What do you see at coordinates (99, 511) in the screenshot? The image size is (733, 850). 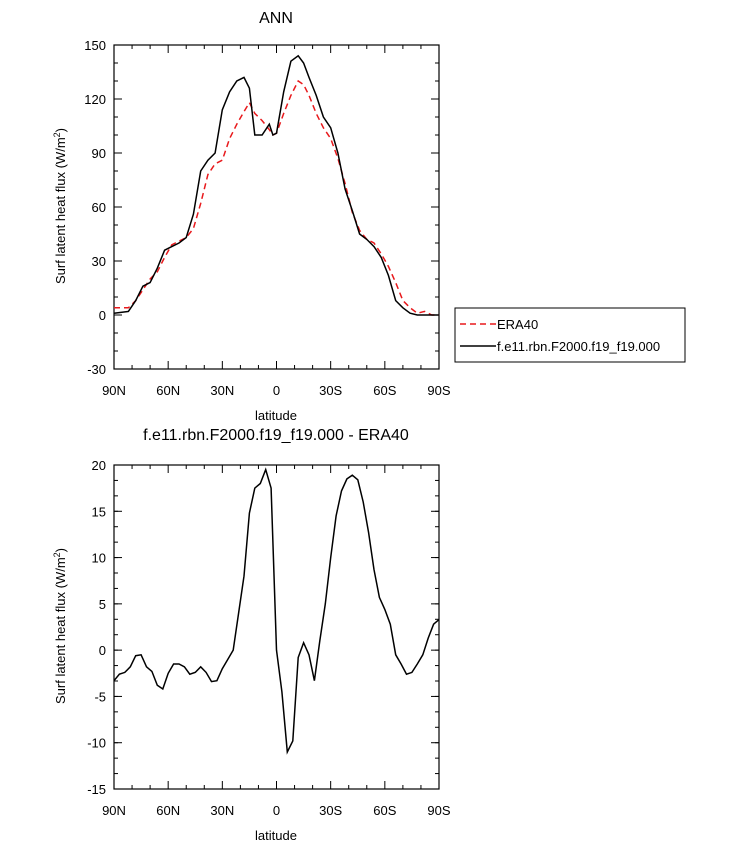 I see `y-tick-label: 15` at bounding box center [99, 511].